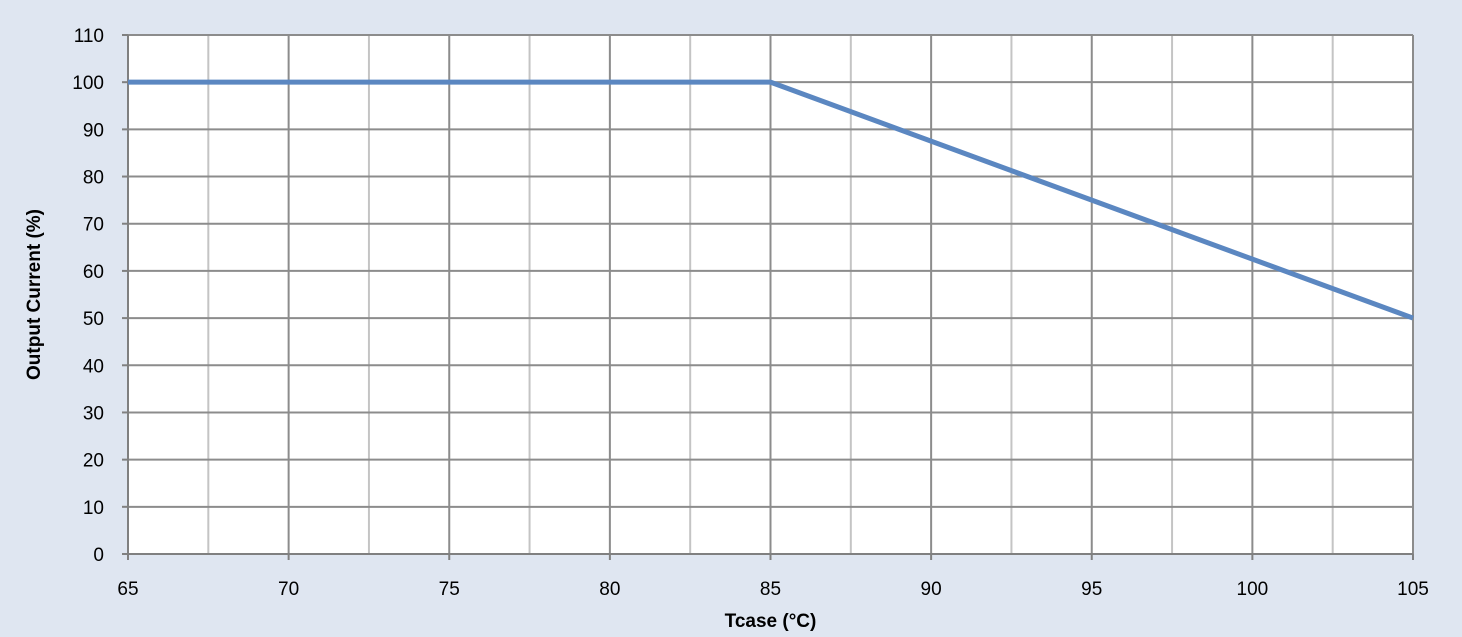 The image size is (1462, 637). Describe the element at coordinates (1413, 589) in the screenshot. I see `x-tick-label: 105` at that location.